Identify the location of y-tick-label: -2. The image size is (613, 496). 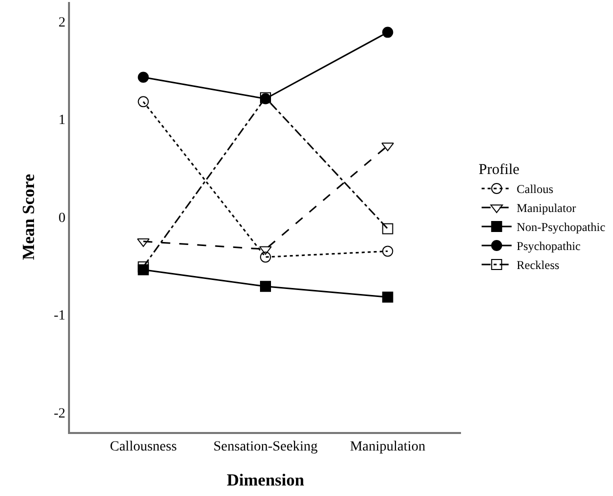
(60, 414).